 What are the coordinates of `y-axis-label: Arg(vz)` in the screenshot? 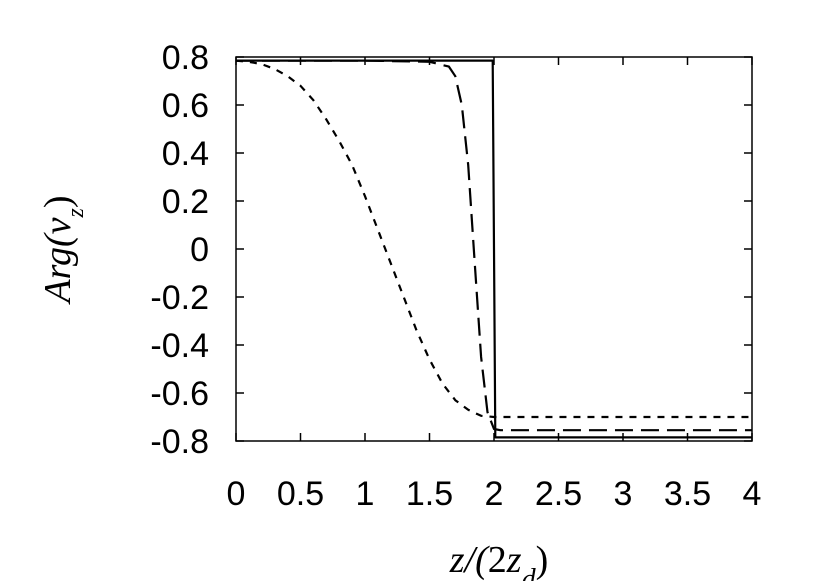 It's located at (63, 250).